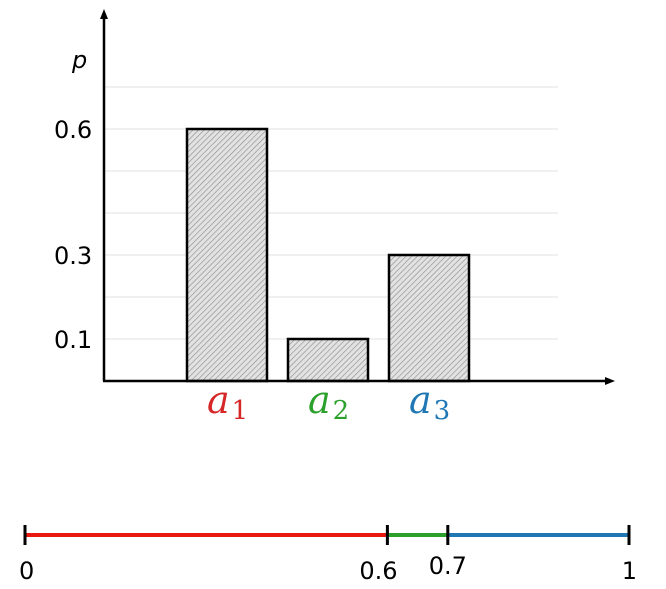 The width and height of the screenshot is (666, 589). Describe the element at coordinates (227, 402) in the screenshot. I see `category-label-1: a1` at that location.